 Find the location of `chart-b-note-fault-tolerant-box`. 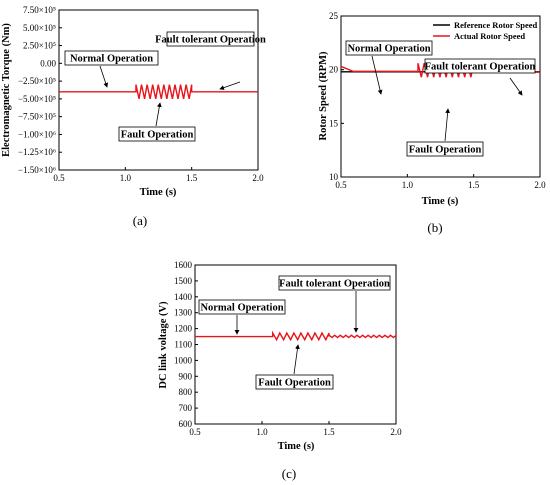

chart-b-note-fault-tolerant-box is located at coordinates (480, 66).